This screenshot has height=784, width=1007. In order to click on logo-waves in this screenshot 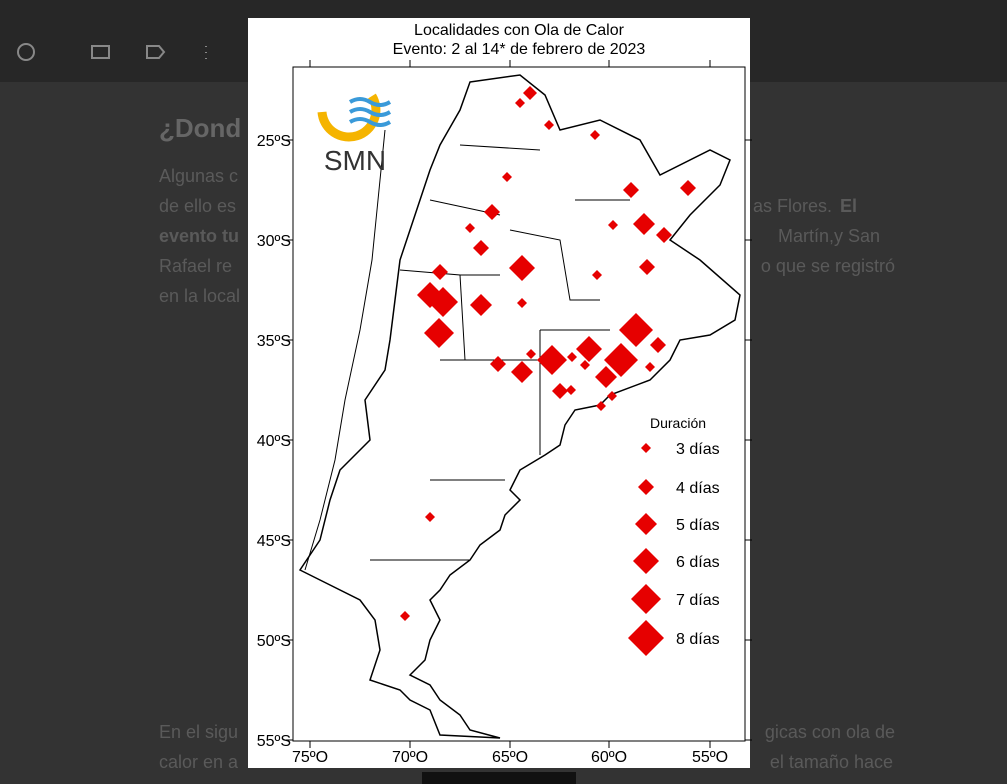, I will do `click(354, 117)`.